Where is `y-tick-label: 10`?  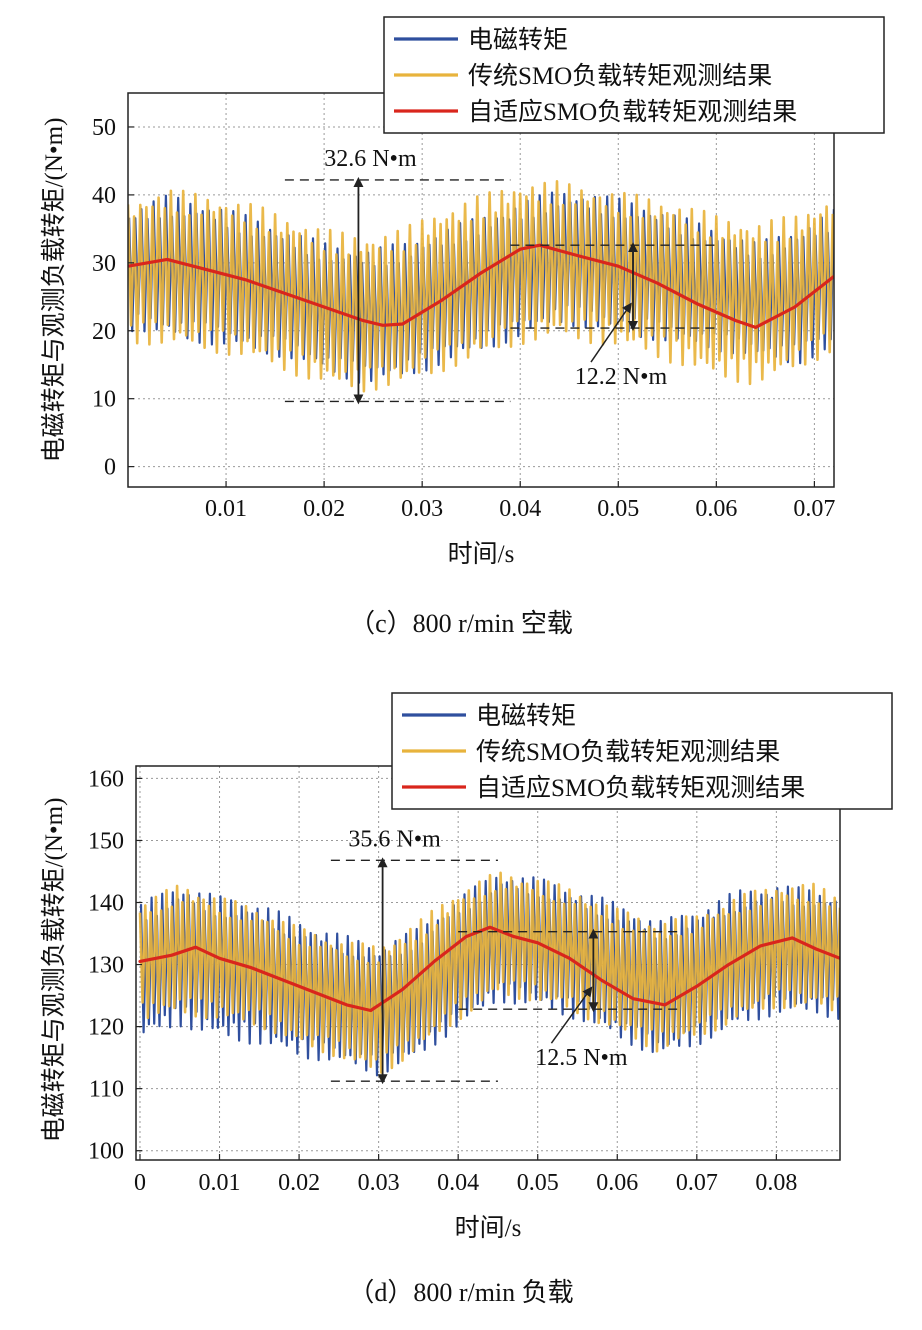 y-tick-label: 10 is located at coordinates (104, 400).